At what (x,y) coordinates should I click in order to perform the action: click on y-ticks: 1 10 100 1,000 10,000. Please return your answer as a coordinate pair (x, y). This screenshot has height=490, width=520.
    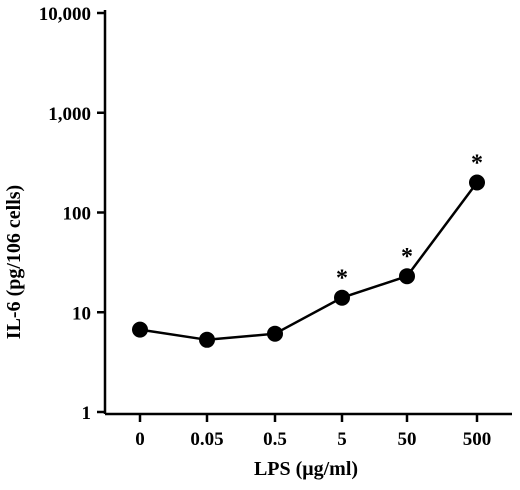
    Looking at the image, I should click on (72, 214).